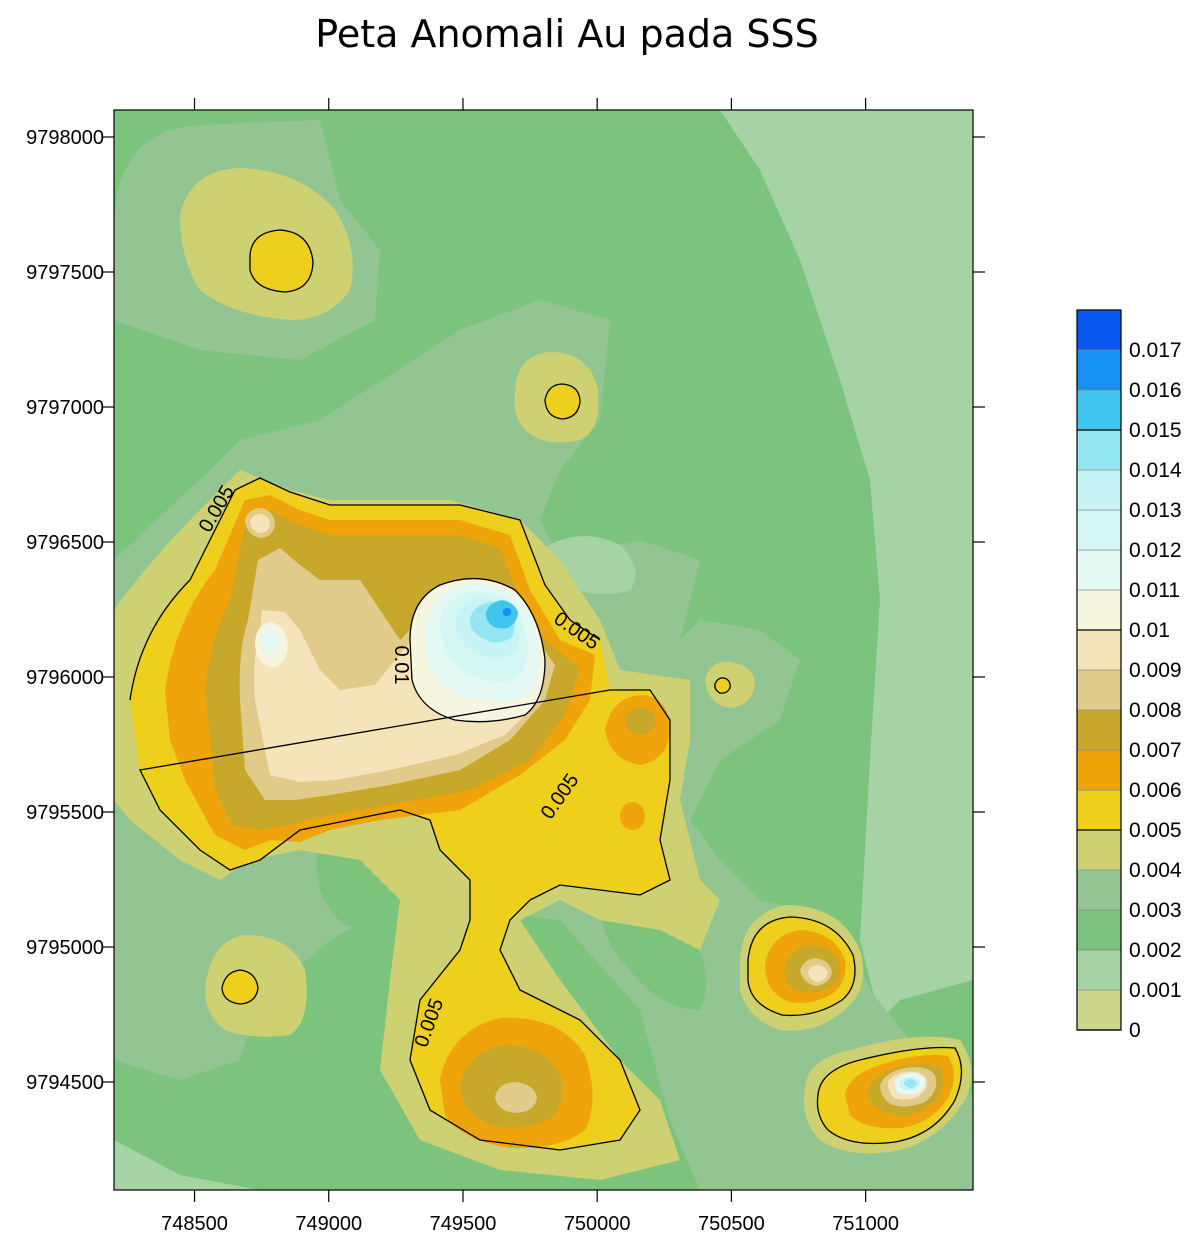 This screenshot has height=1242, width=1192. I want to click on contour-peak-left-bottom, so click(240, 987).